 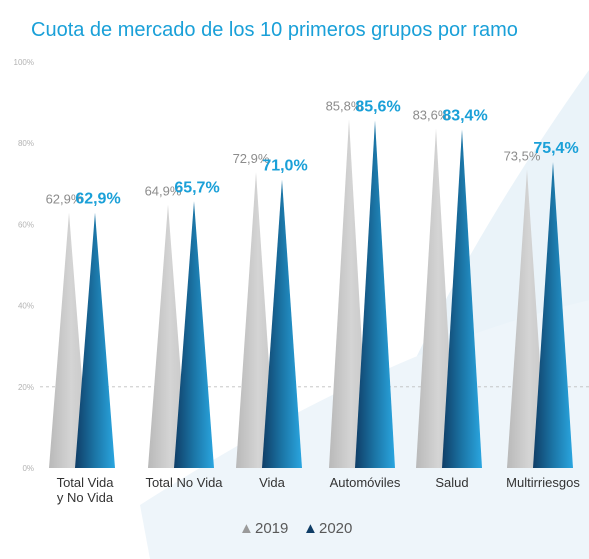 I want to click on data-label-2020-3: 85,6%, so click(x=377, y=106).